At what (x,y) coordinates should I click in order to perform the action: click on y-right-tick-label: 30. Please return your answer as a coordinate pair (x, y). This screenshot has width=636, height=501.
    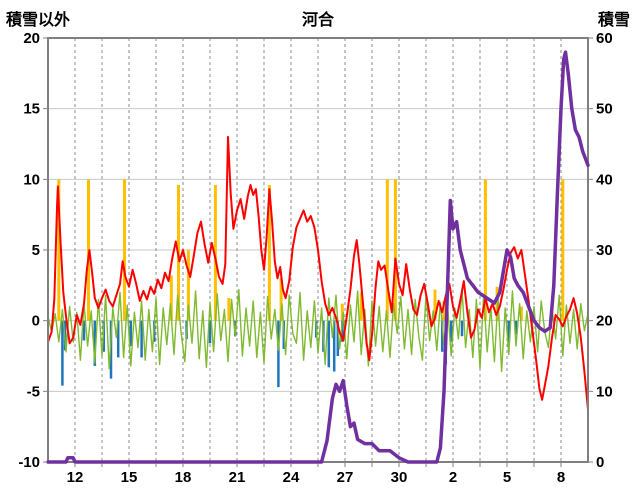
    Looking at the image, I should click on (604, 250).